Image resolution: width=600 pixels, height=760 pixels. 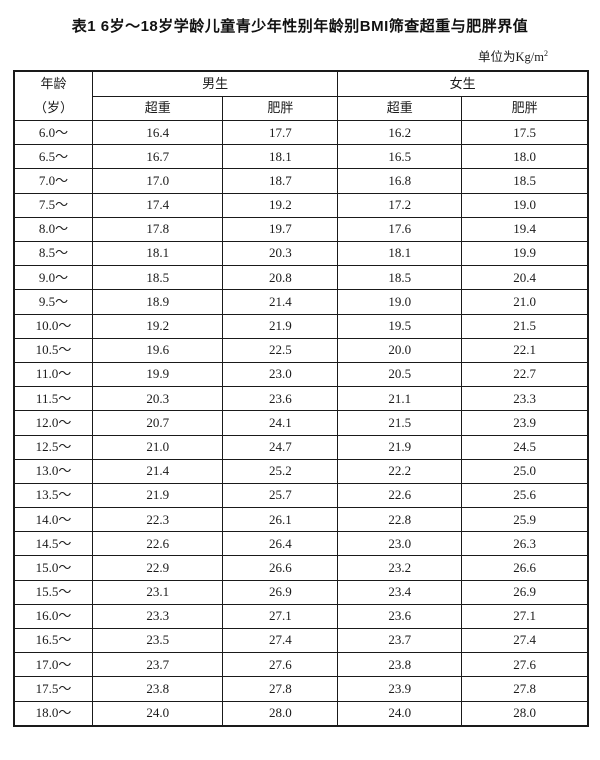 I want to click on table-row: 7.0～ 17.0 18.7 16.8 18.5, so click(x=301, y=181).